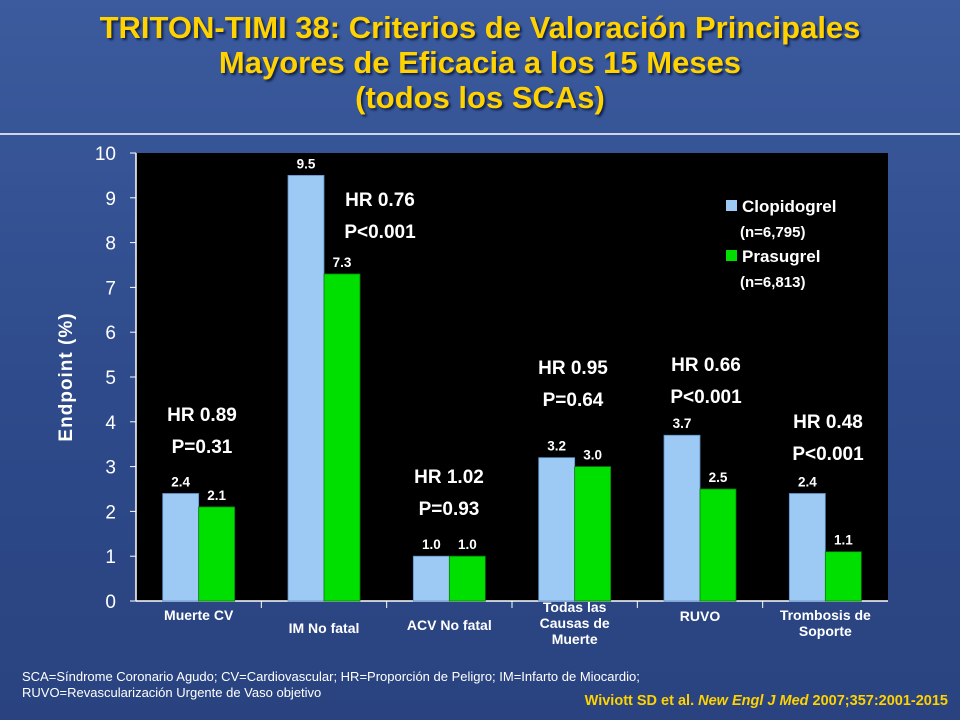 Image resolution: width=960 pixels, height=720 pixels. I want to click on y-tick-label: 9, so click(110, 199).